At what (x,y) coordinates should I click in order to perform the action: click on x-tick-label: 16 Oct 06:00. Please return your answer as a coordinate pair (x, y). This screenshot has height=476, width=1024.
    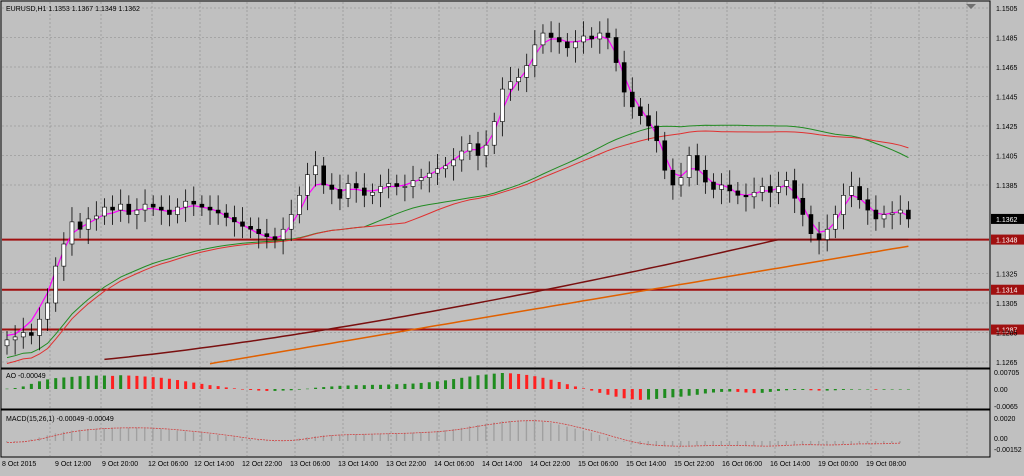
    Looking at the image, I should click on (742, 464).